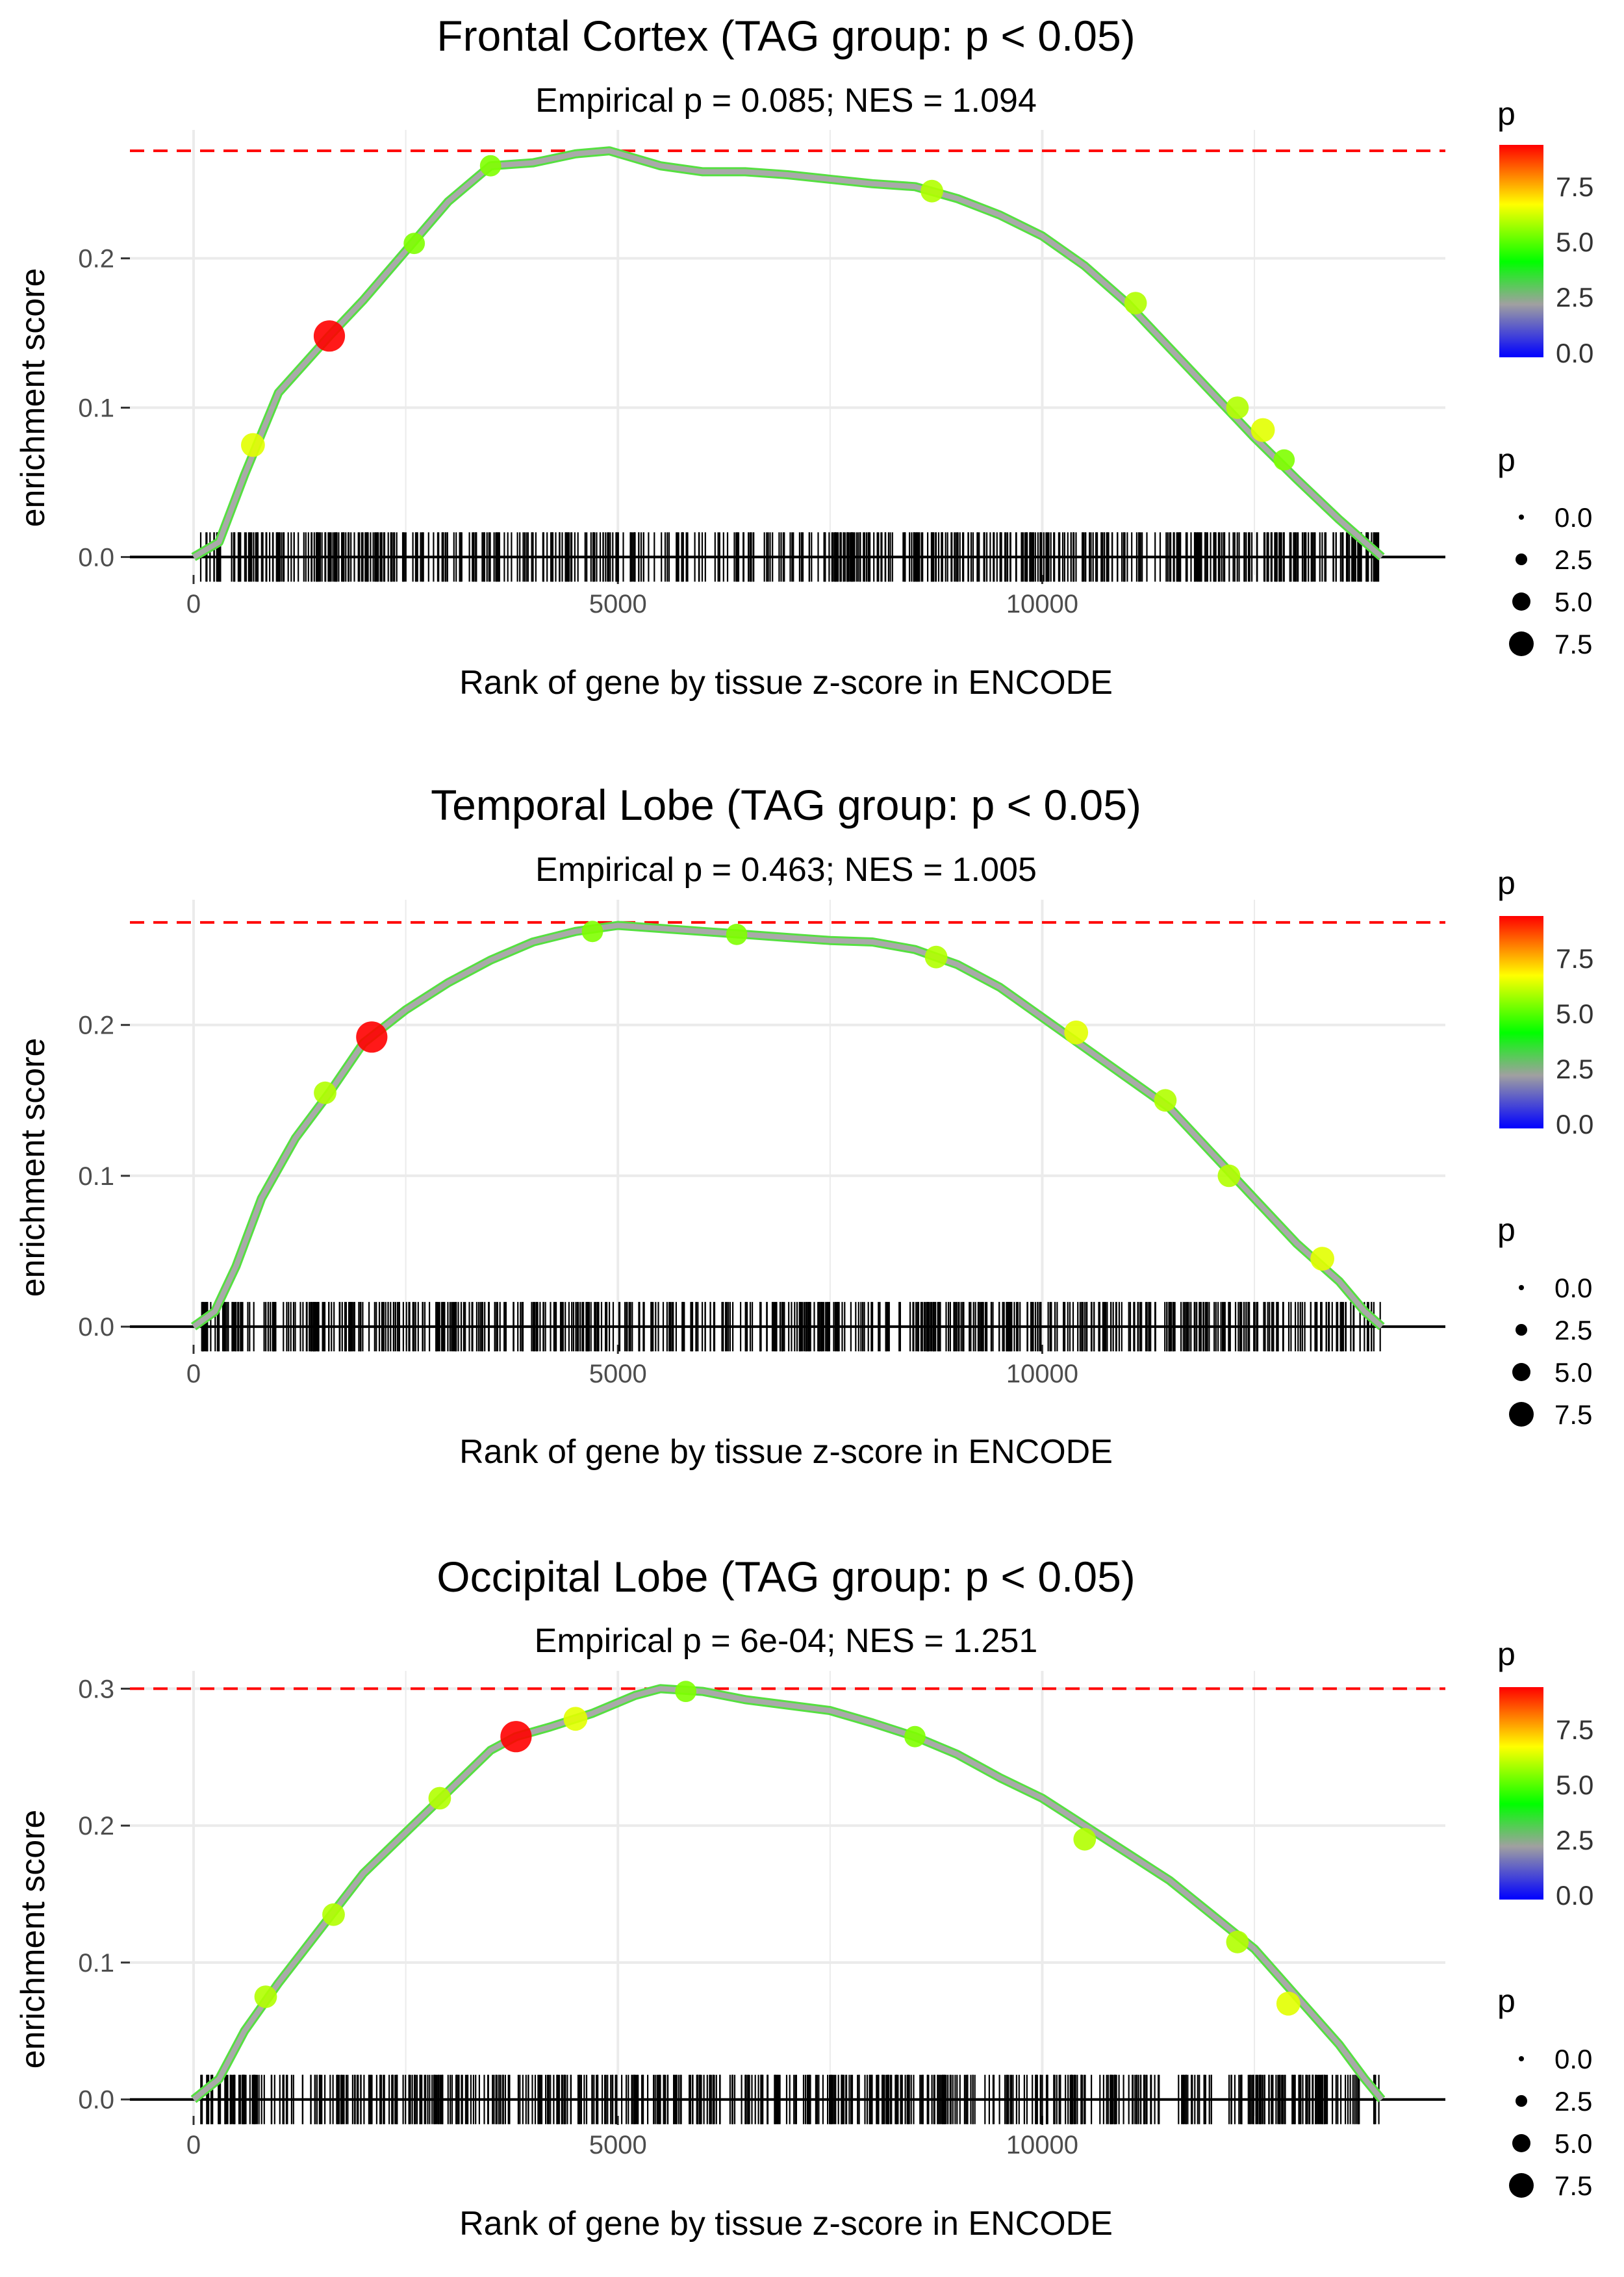 This screenshot has height=2277, width=1624. What do you see at coordinates (1506, 1230) in the screenshot?
I see `size-legend-title: p` at bounding box center [1506, 1230].